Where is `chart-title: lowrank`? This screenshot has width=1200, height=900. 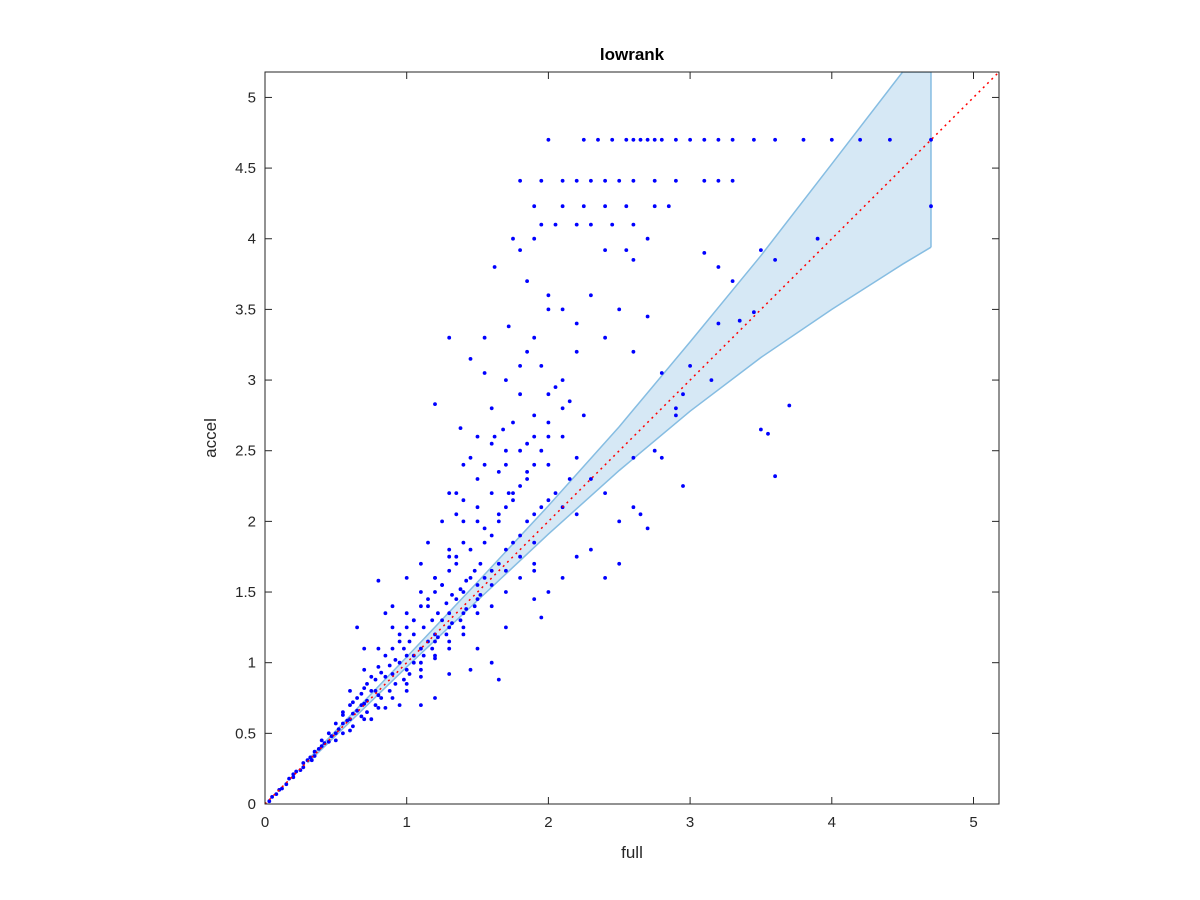 chart-title: lowrank is located at coordinates (632, 54).